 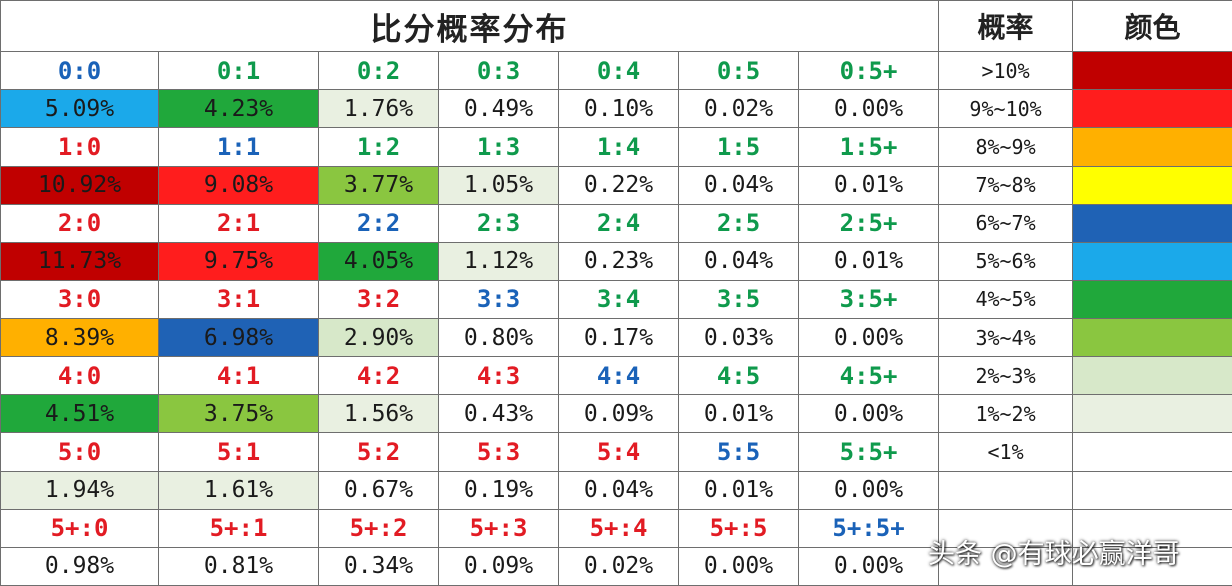 What do you see at coordinates (616, 566) in the screenshot?
I see `probability-row: 0.98% 0.81% 0.34% 0.09% 0.02% 0.00% 0.00%` at bounding box center [616, 566].